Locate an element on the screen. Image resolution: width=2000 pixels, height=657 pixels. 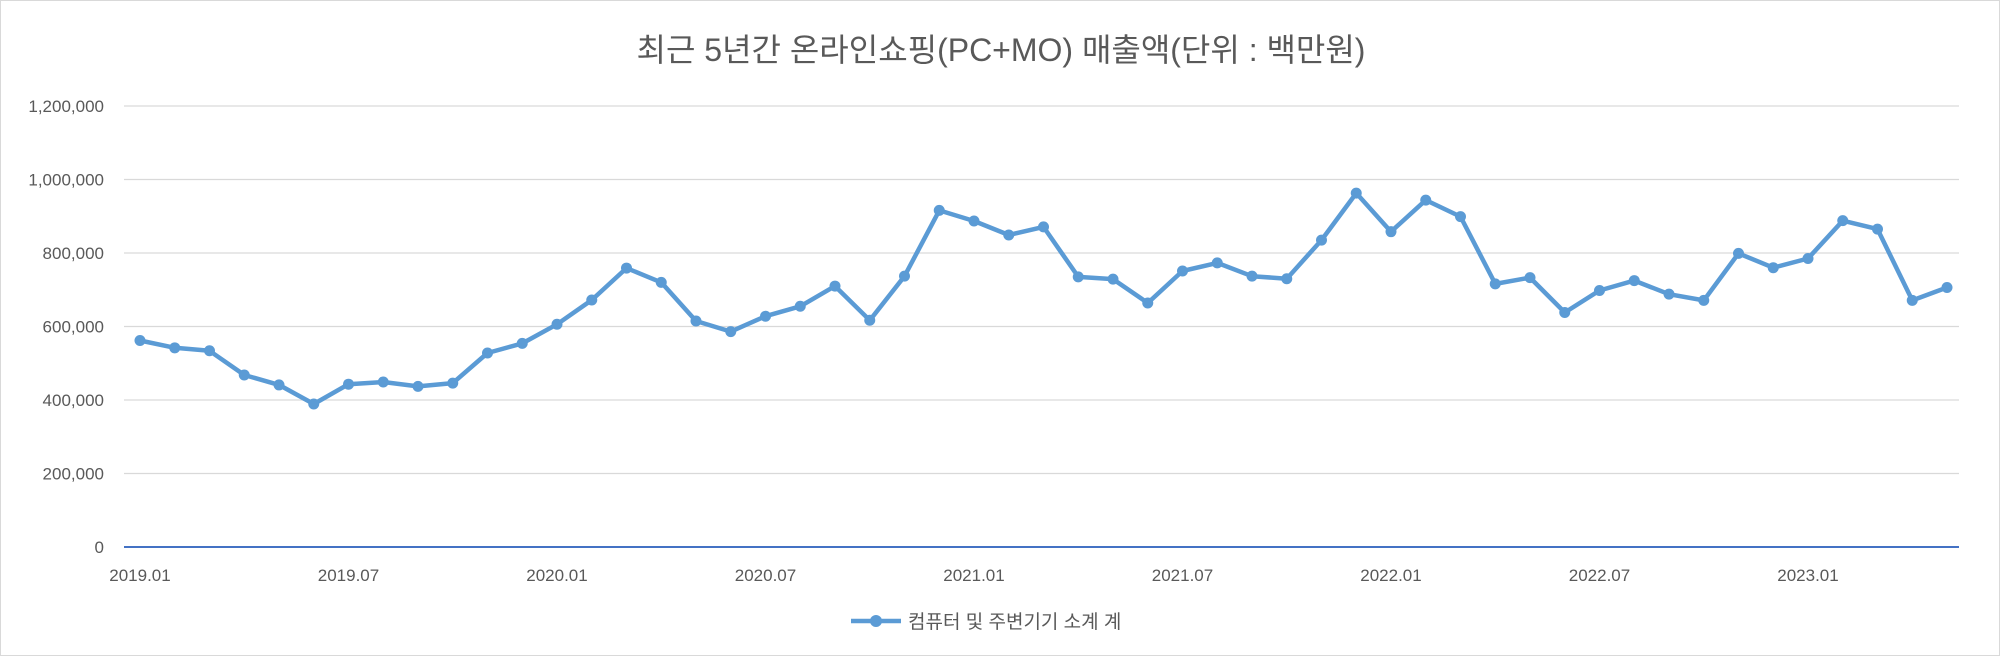
y-tick-label: 600,000 is located at coordinates (73, 327).